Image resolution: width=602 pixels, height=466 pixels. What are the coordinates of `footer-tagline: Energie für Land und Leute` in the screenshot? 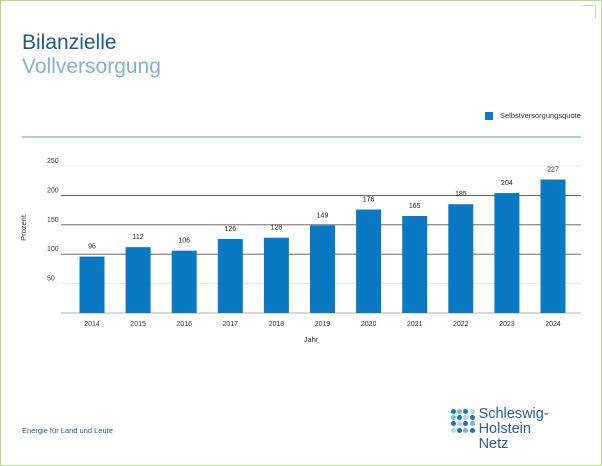 It's located at (67, 430).